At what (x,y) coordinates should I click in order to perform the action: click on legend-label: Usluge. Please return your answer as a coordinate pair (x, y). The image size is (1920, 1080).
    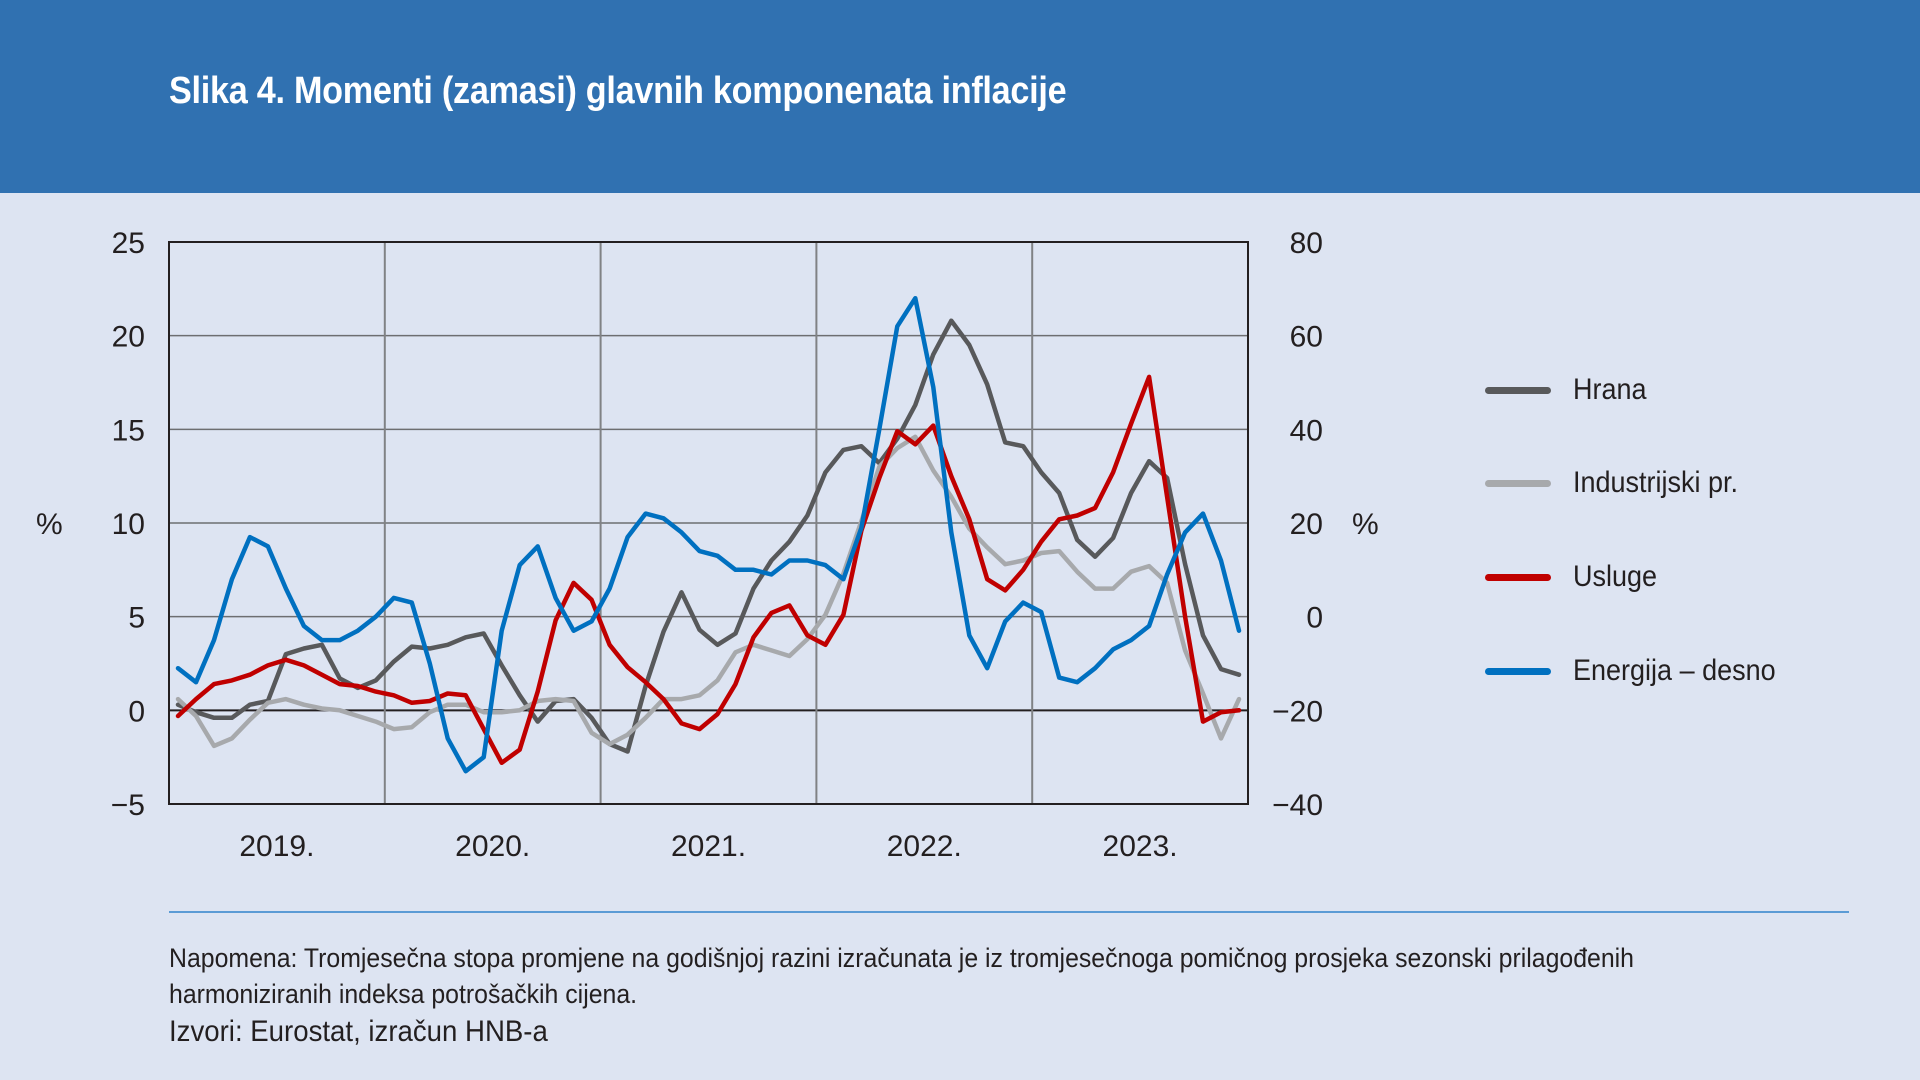
    Looking at the image, I should click on (1615, 576).